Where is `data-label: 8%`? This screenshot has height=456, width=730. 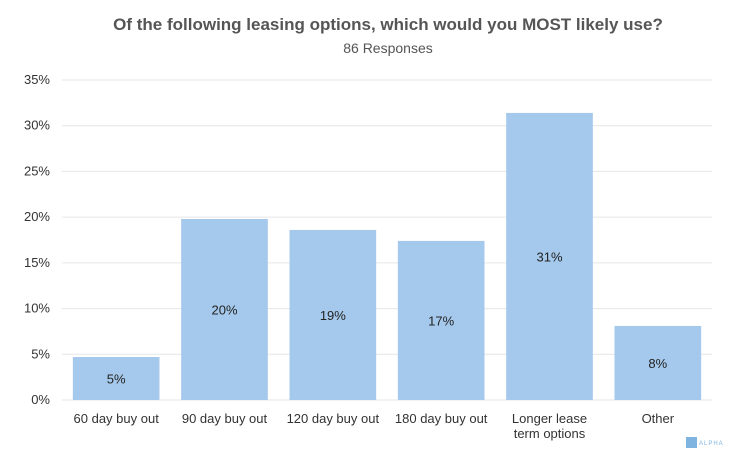 data-label: 8% is located at coordinates (657, 363).